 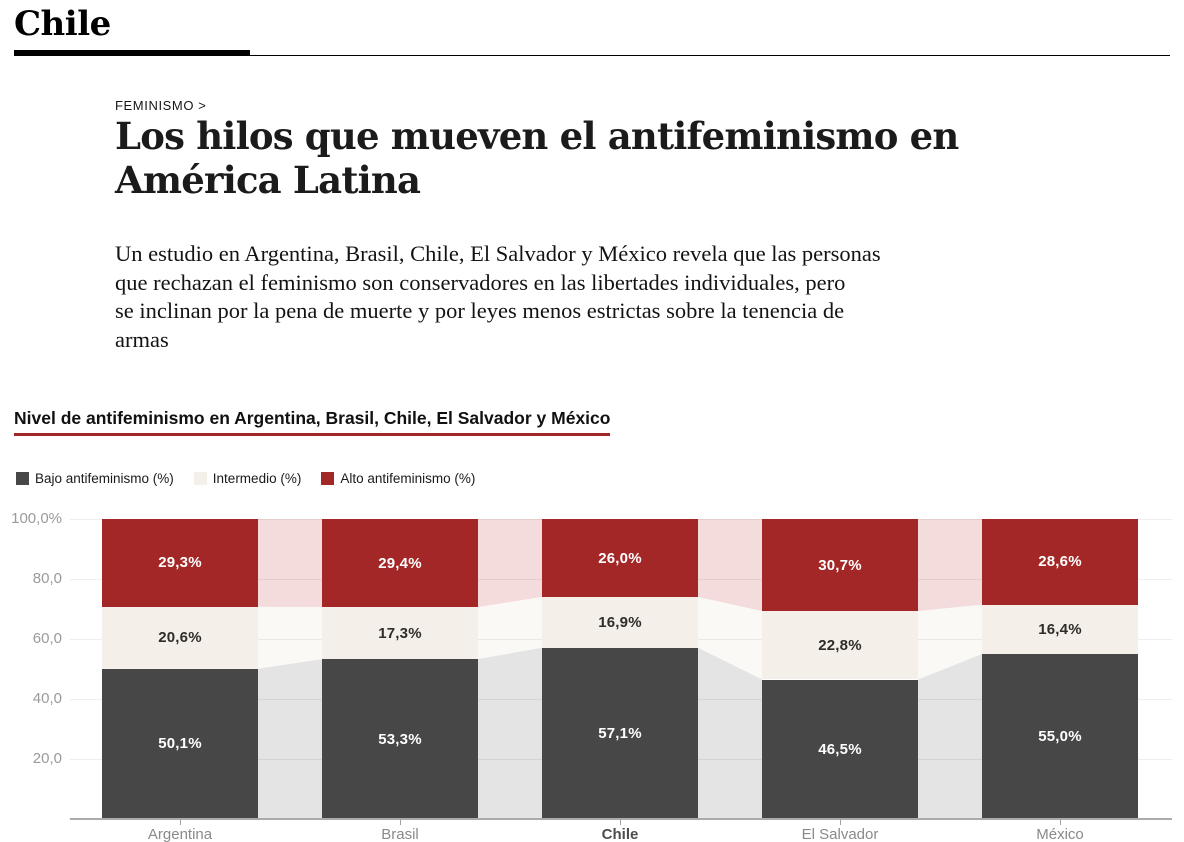 I want to click on value-label: 17,3%, so click(x=400, y=633).